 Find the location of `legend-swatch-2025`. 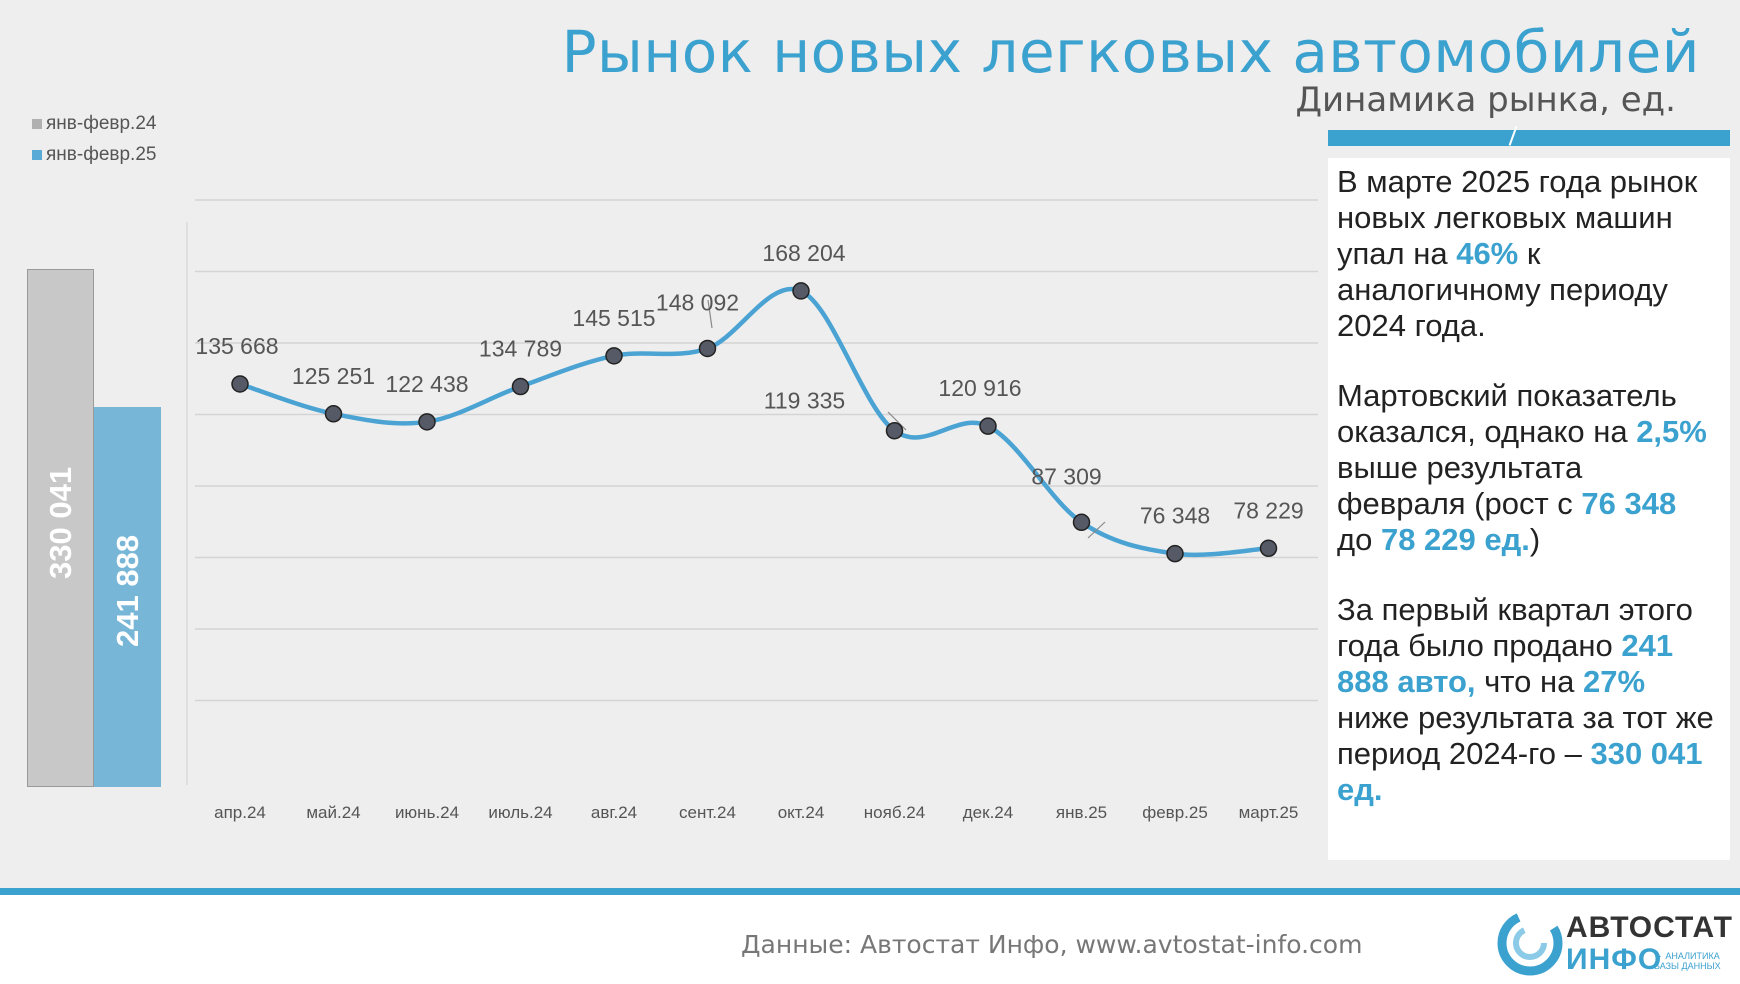

legend-swatch-2025 is located at coordinates (37, 154).